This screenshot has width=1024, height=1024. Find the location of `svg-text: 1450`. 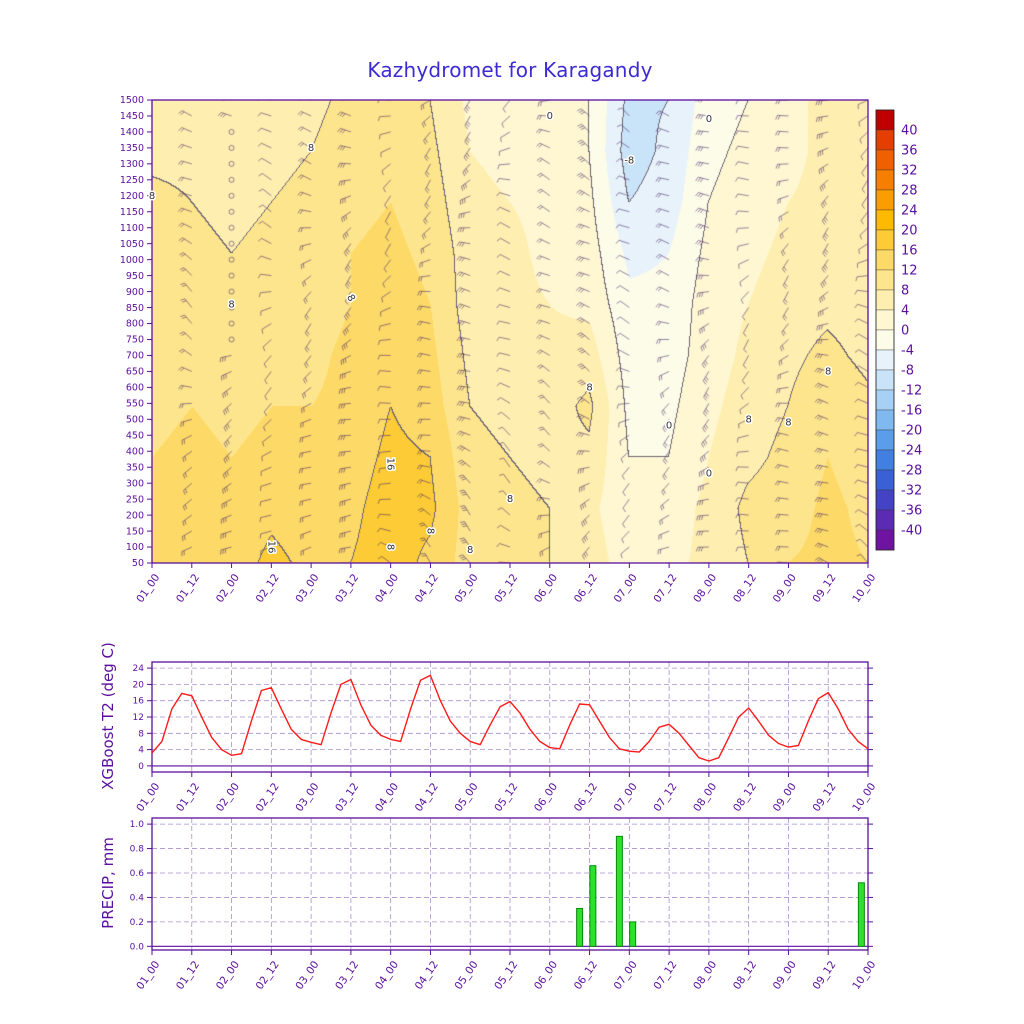

svg-text: 1450 is located at coordinates (132, 116).